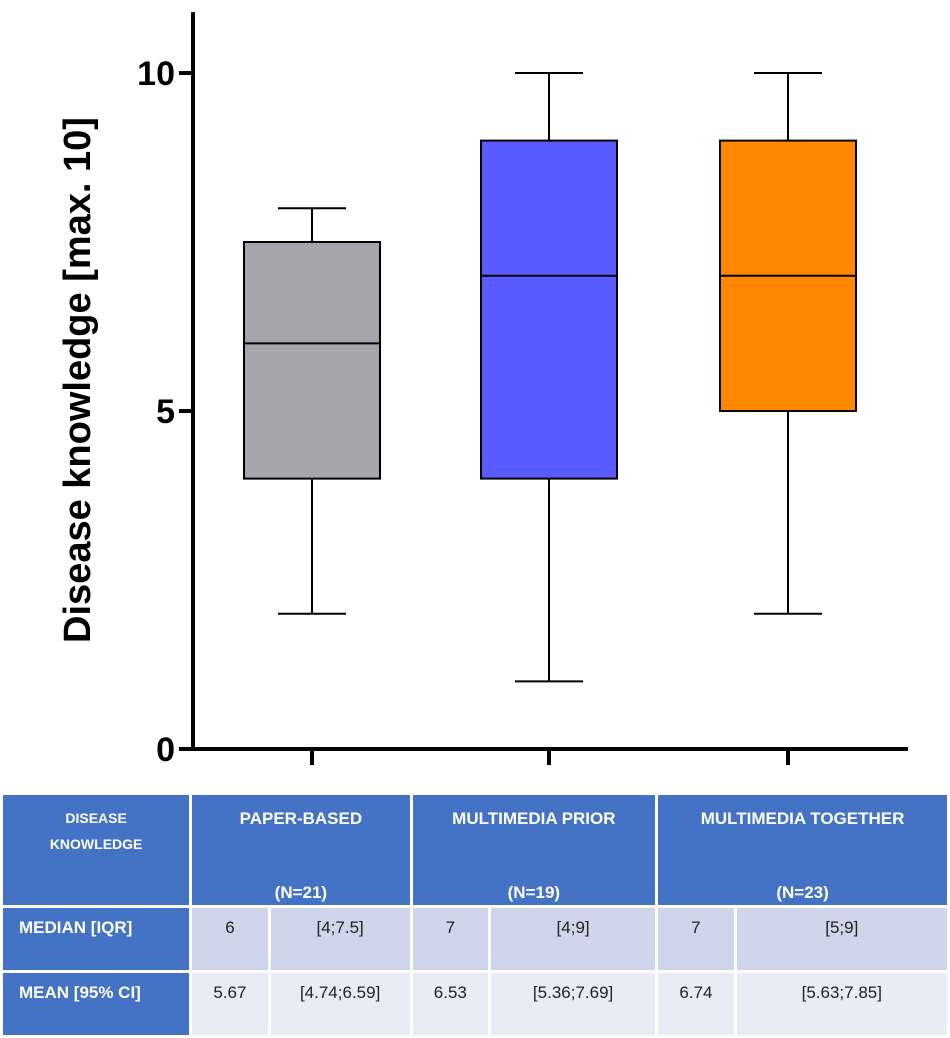  What do you see at coordinates (230, 1004) in the screenshot?
I see `table-cell: 5.67` at bounding box center [230, 1004].